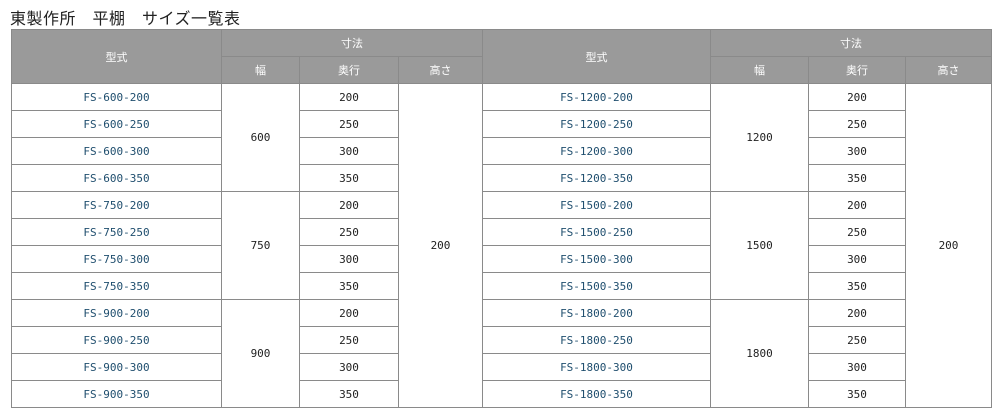 This screenshot has width=1003, height=412. Describe the element at coordinates (759, 245) in the screenshot. I see `width-cell: 1500` at that location.